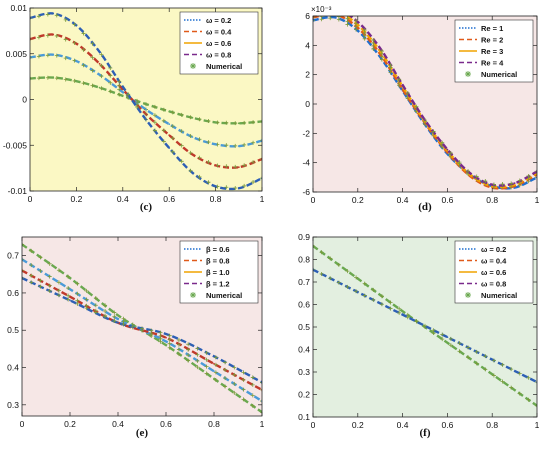 This screenshot has height=462, width=550. Describe the element at coordinates (18, 8) in the screenshot. I see `y-tick-label: 0.01` at that location.